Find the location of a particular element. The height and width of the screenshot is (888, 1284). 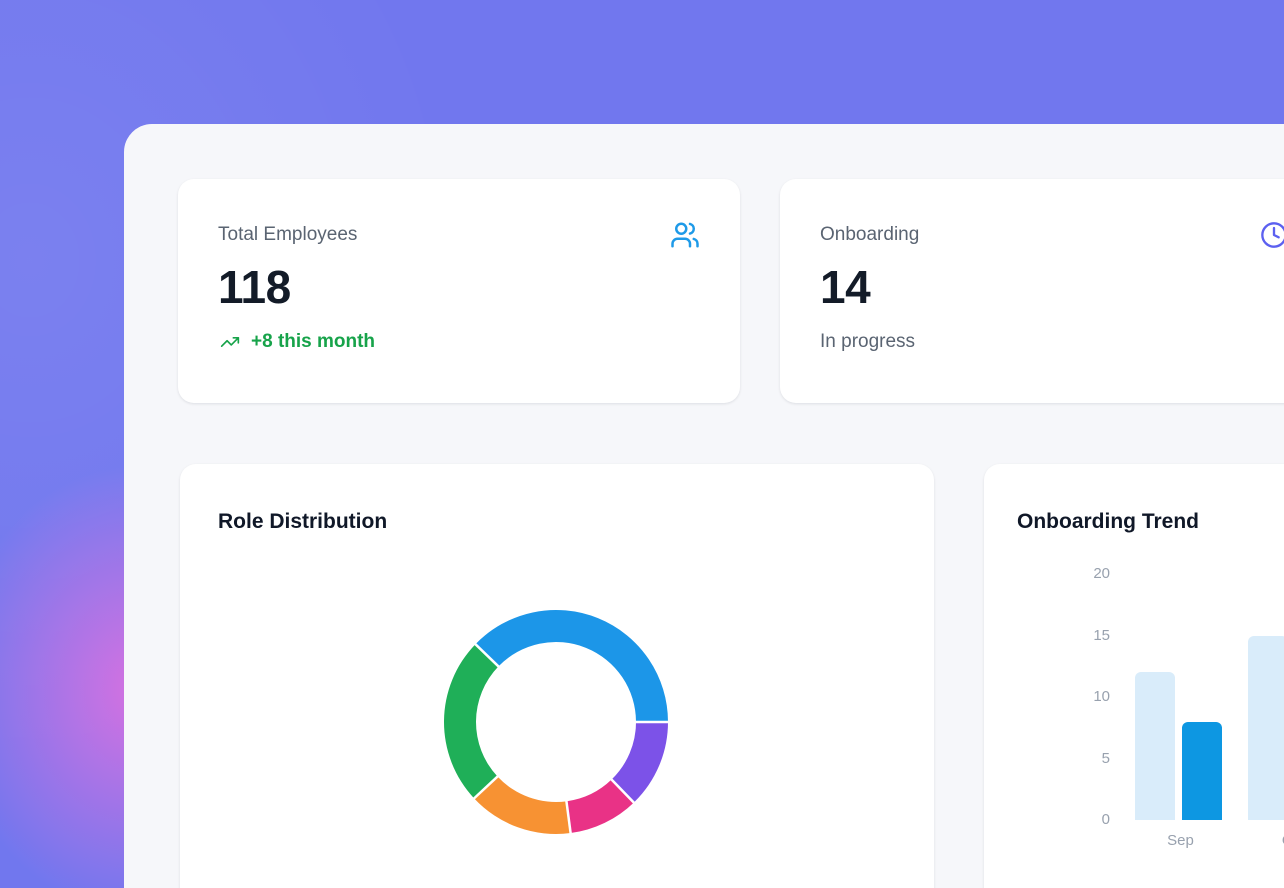

trending-up-icon is located at coordinates (230, 342).